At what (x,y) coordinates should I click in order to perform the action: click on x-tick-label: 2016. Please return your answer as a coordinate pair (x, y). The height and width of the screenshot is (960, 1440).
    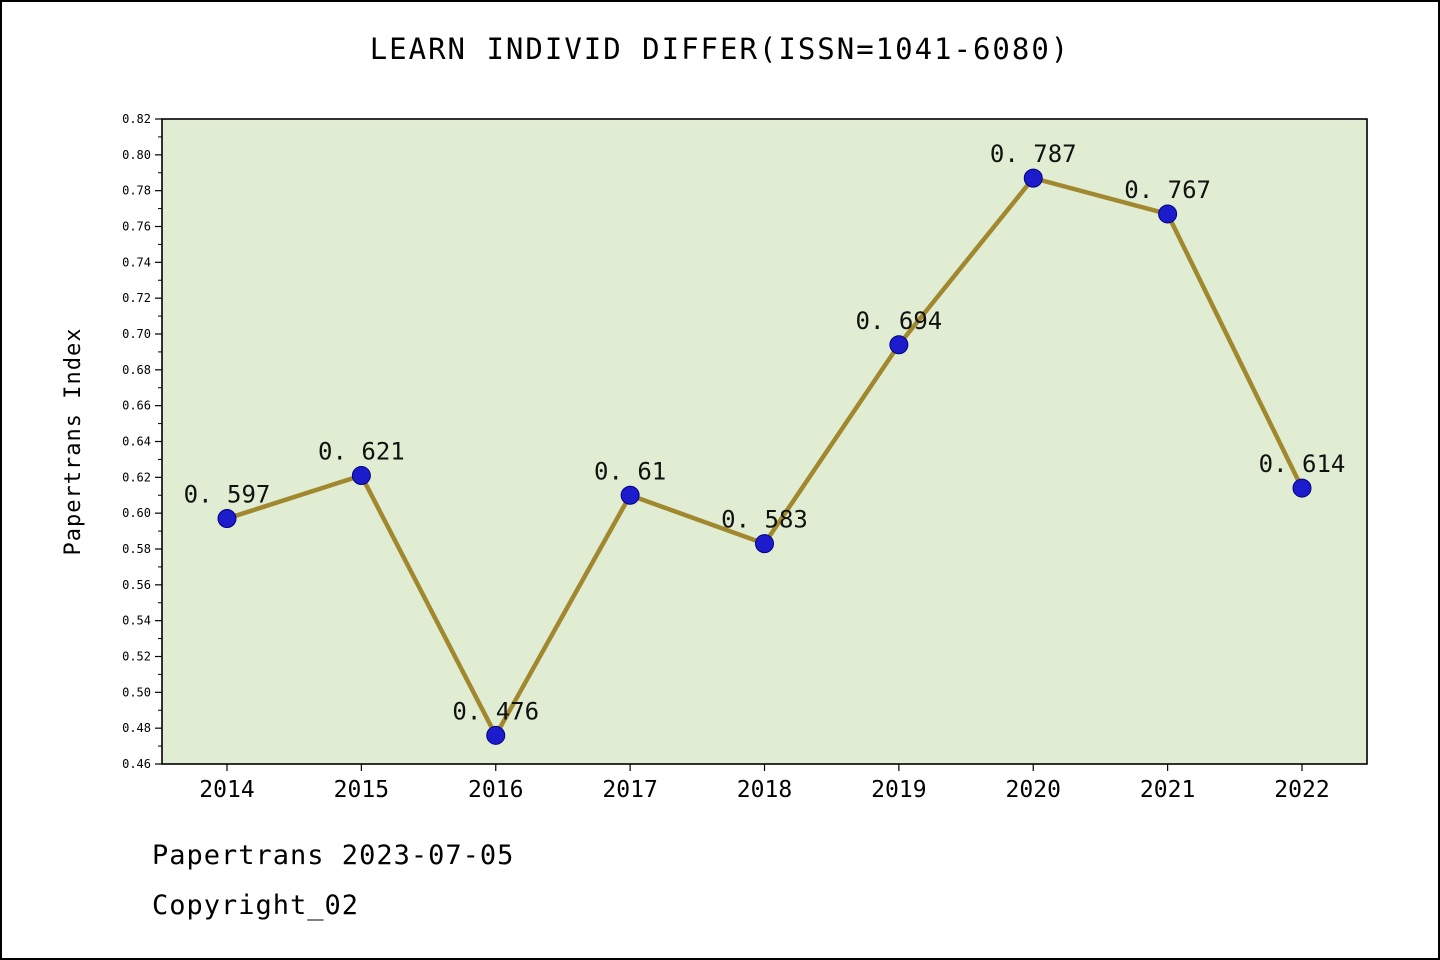
    Looking at the image, I should click on (495, 790).